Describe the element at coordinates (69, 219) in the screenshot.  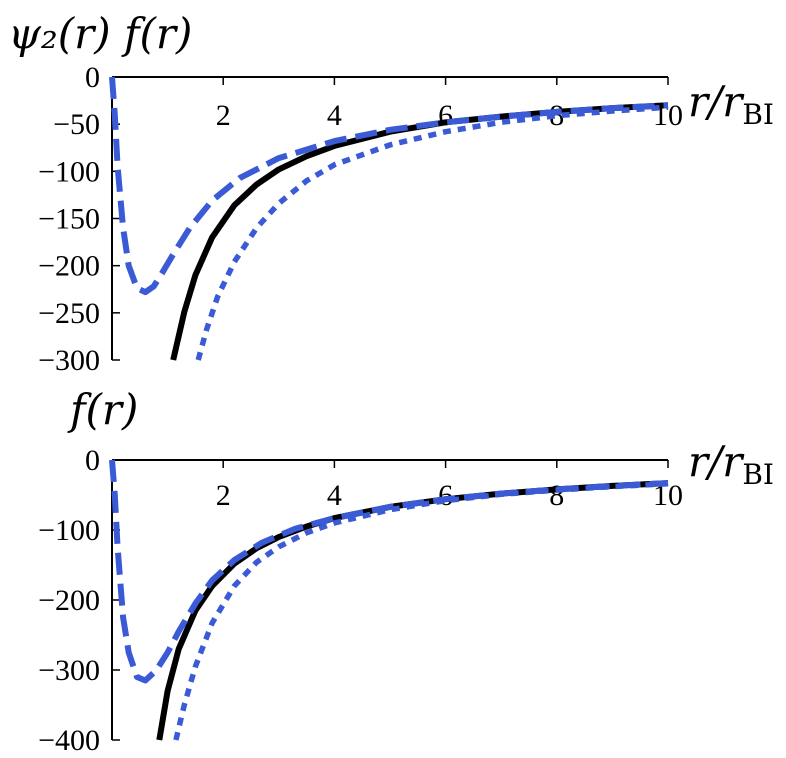
I see `y-tick-label: −150` at that location.